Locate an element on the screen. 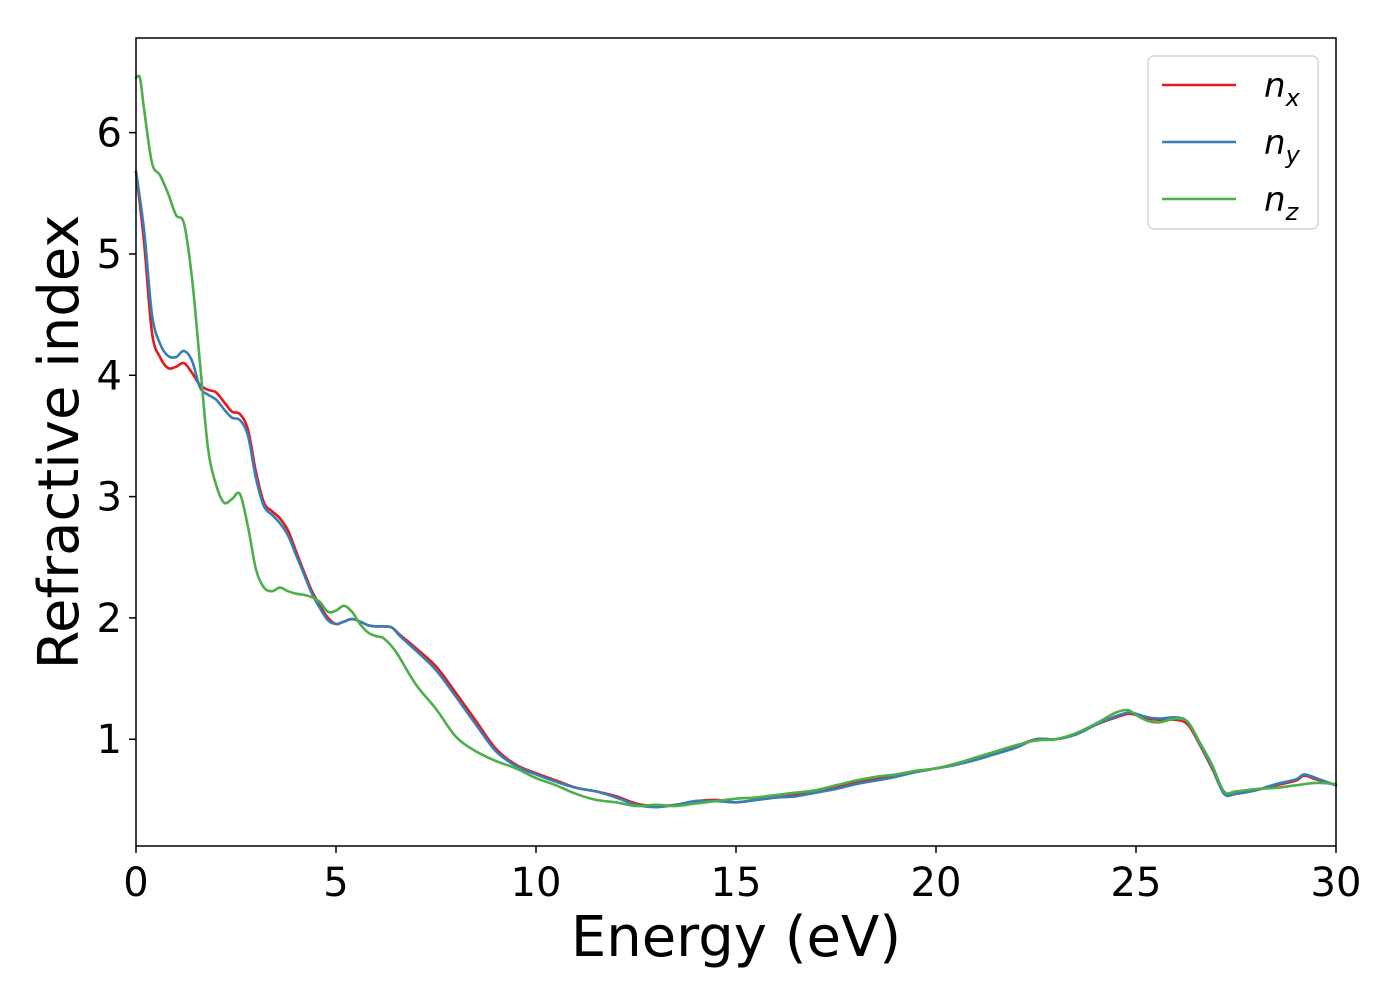 The height and width of the screenshot is (1000, 1400). y-tick-label: 1 is located at coordinates (109, 740).